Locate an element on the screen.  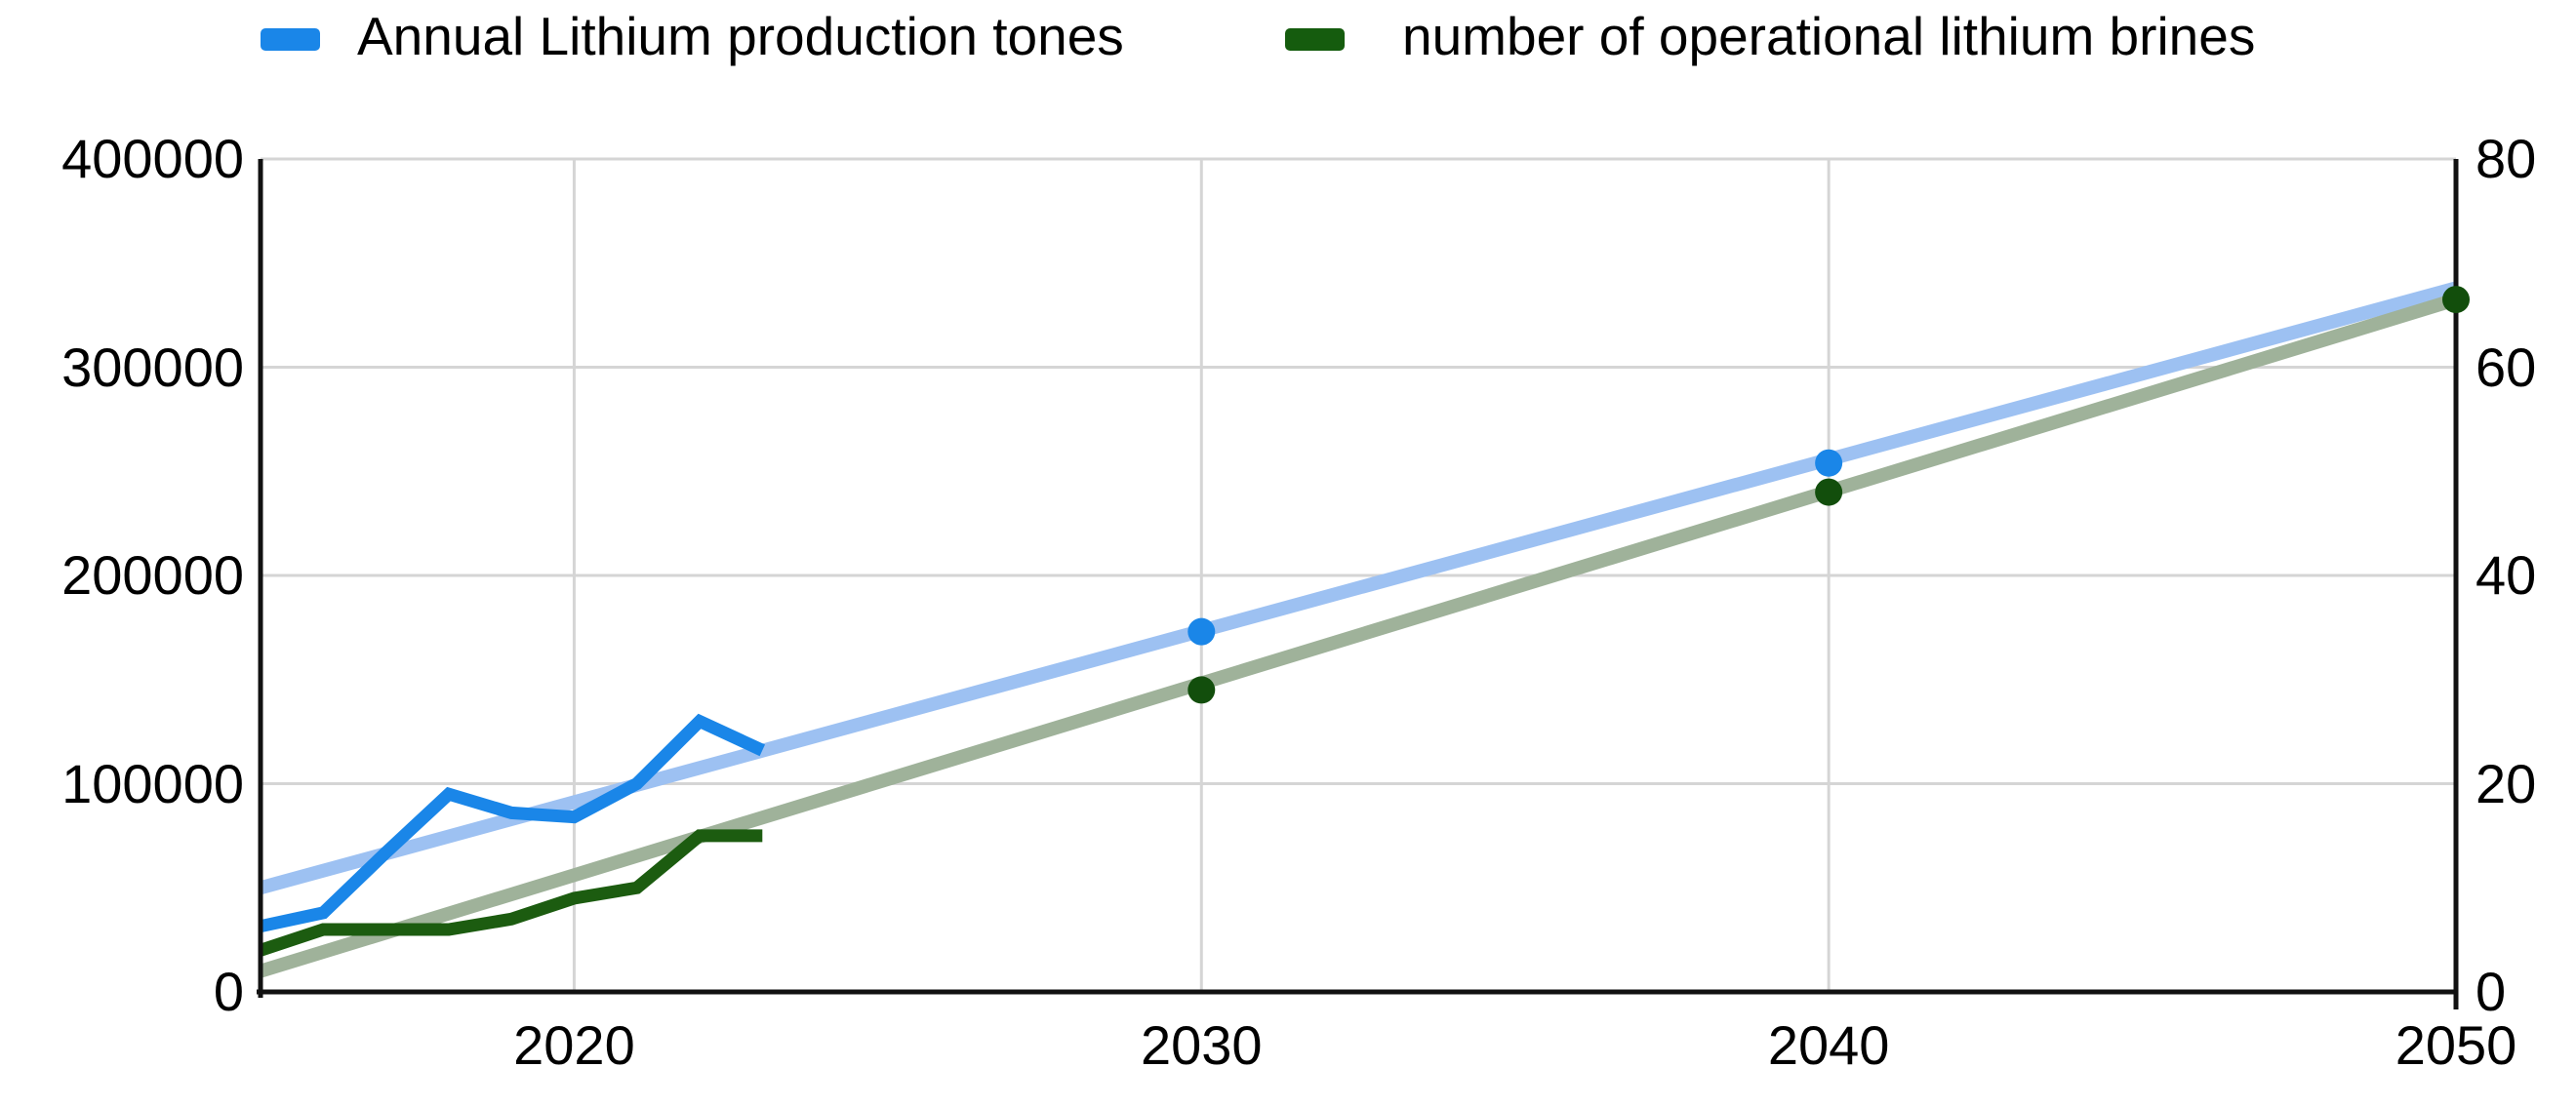
trend-point-annual-lithium-2030 is located at coordinates (1201, 631).